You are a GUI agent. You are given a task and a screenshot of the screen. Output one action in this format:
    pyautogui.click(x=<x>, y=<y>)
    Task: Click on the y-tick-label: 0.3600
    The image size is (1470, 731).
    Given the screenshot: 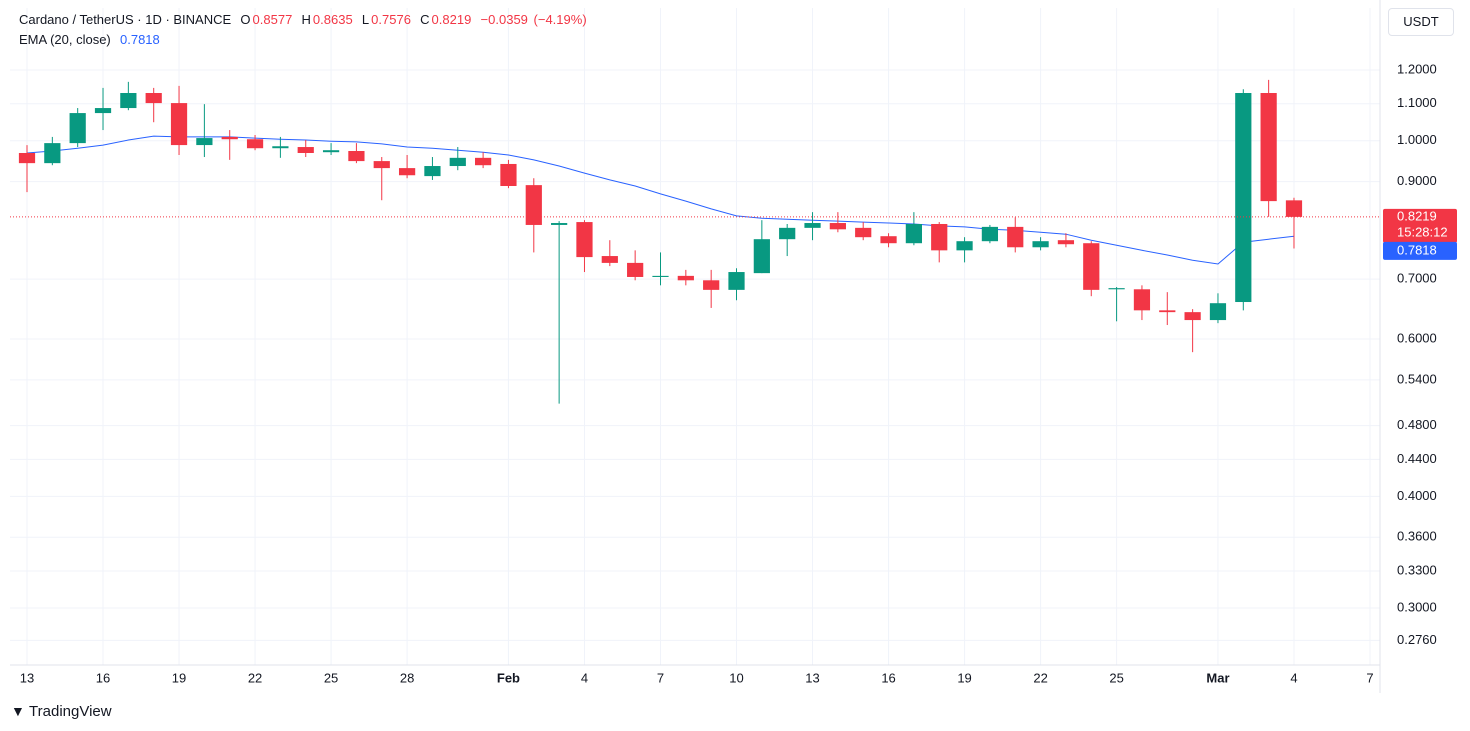 What is the action you would take?
    pyautogui.click(x=1417, y=536)
    